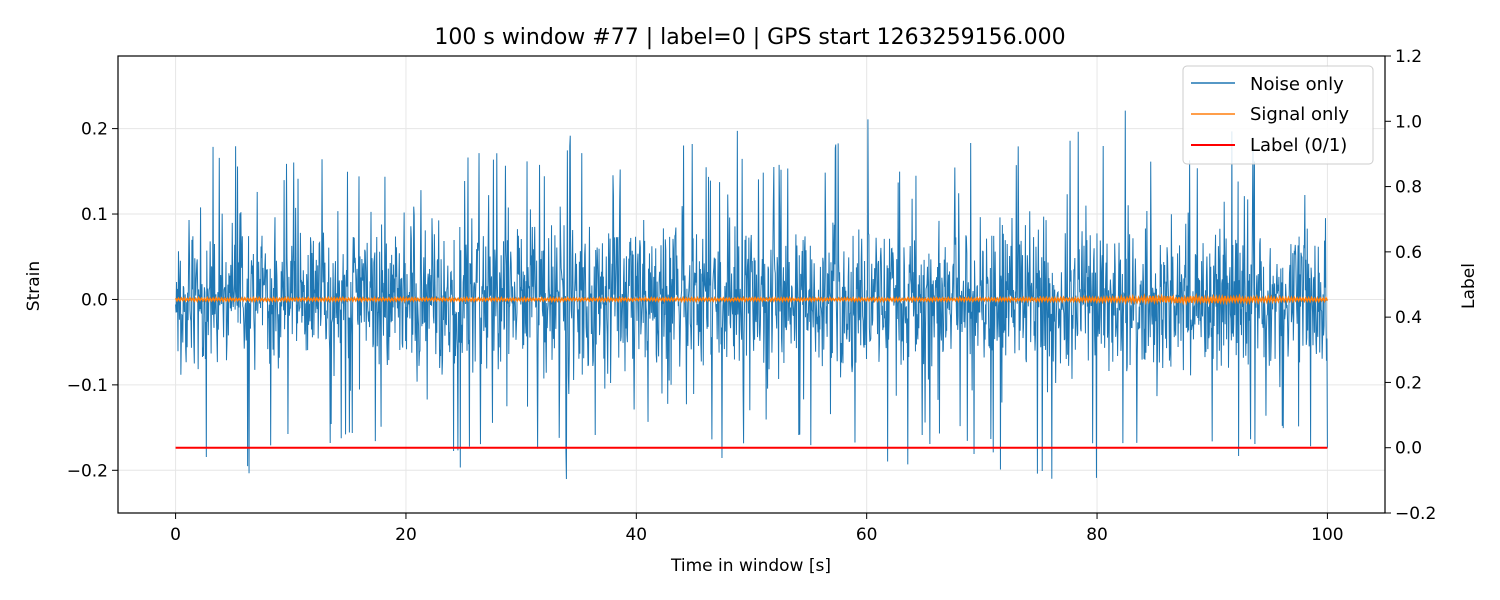 Image resolution: width=1500 pixels, height=600 pixels. I want to click on y2-tick-label-3: 0.4, so click(1408, 318).